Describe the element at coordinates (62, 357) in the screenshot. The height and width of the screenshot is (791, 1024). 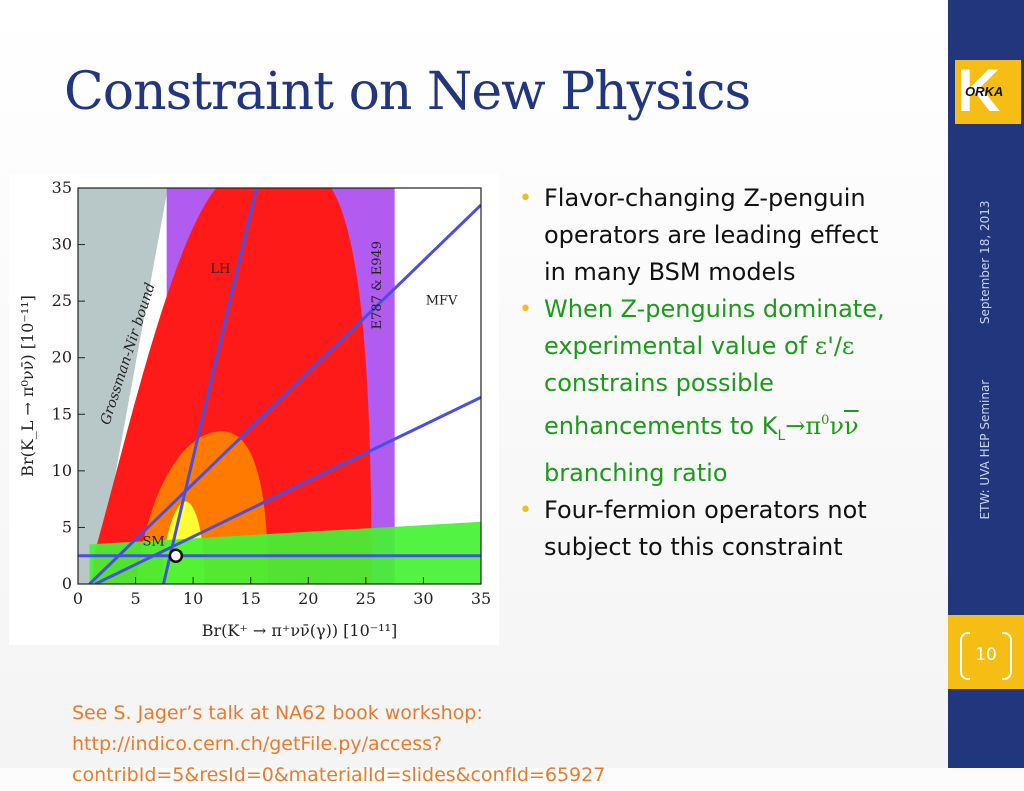
I see `y-tick-label: 20` at that location.